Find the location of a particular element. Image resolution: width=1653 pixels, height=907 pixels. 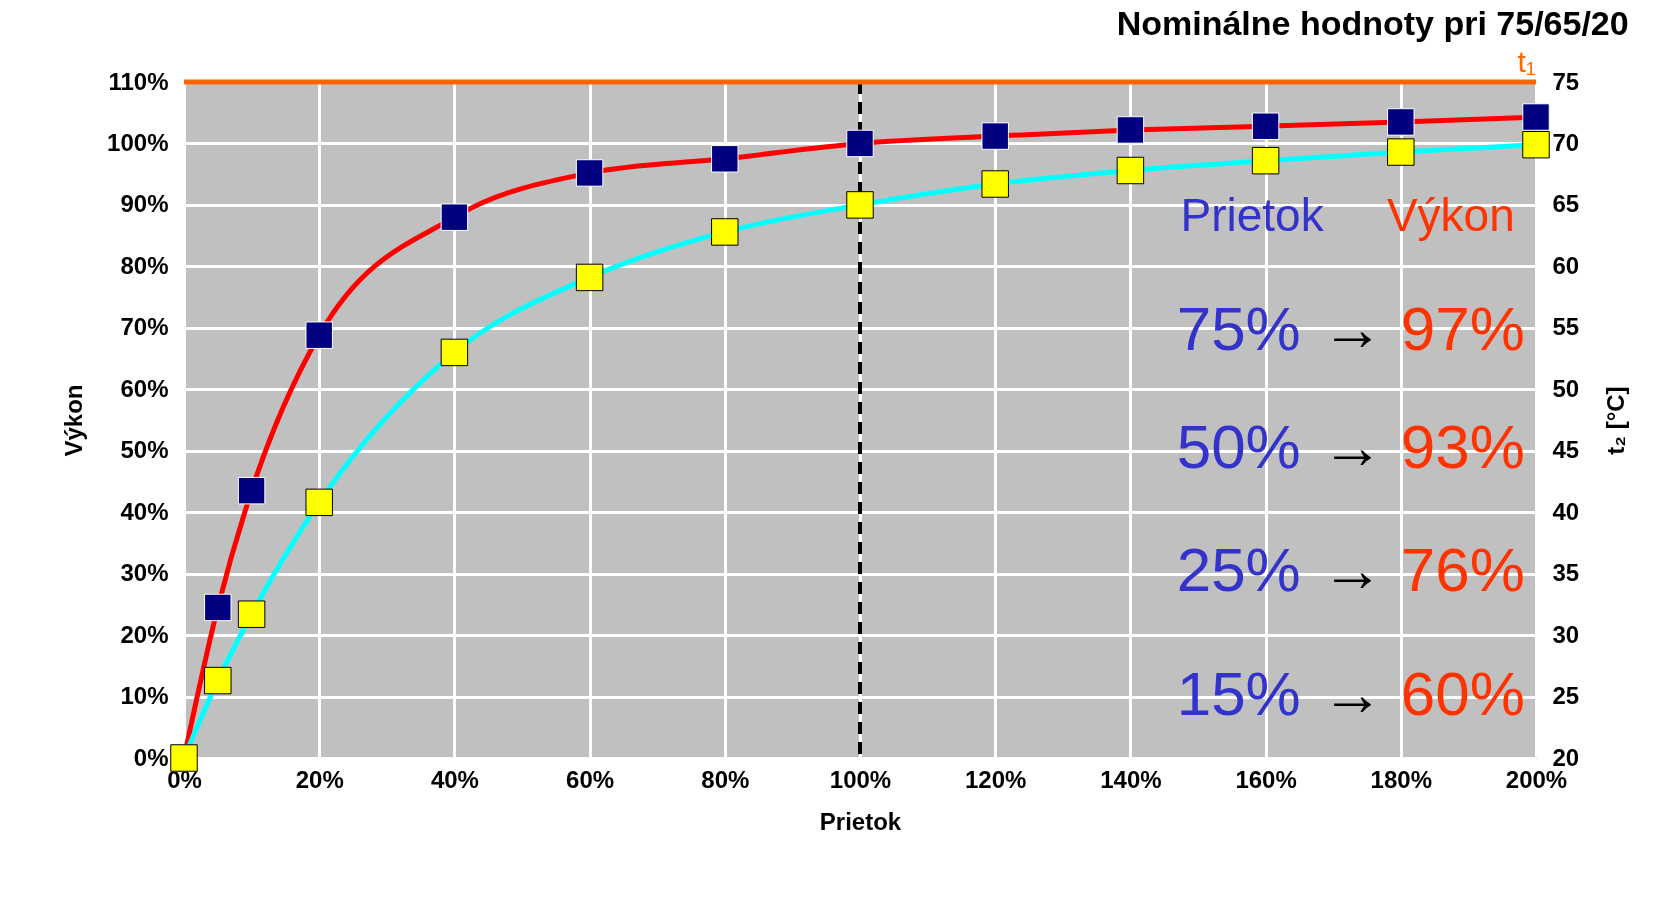

annotation: Prietok is located at coordinates (1252, 214).